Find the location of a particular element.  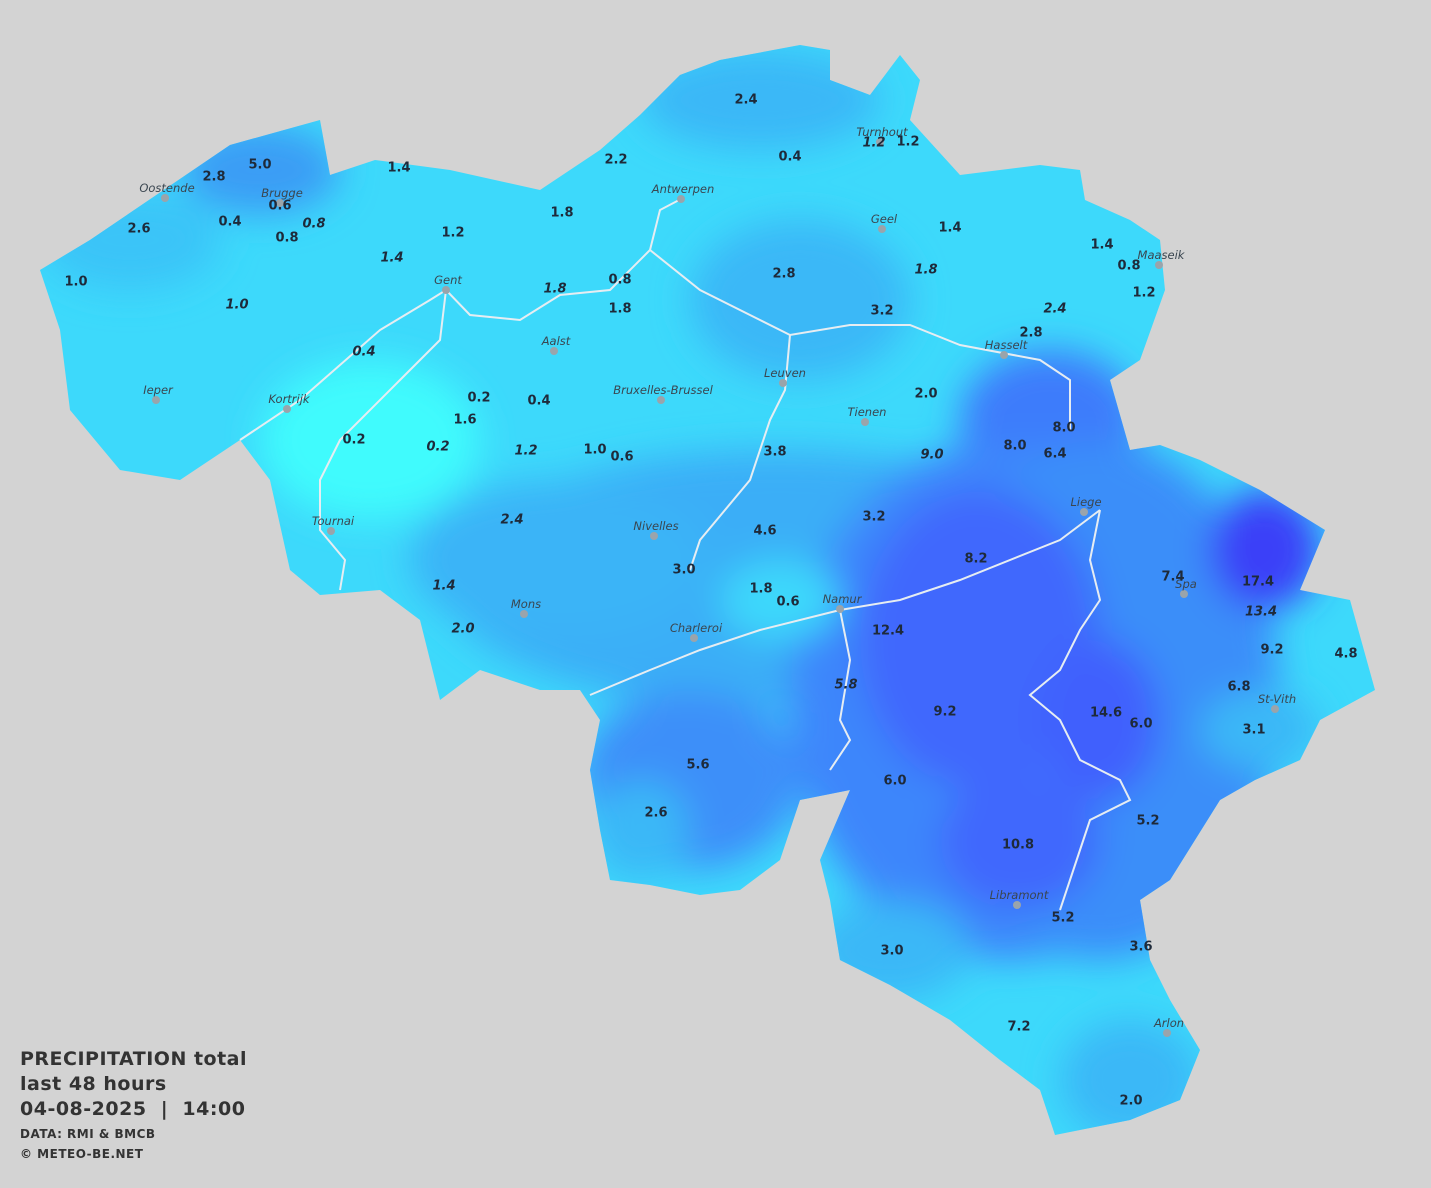

precip-value: 1.0 is located at coordinates (236, 305).